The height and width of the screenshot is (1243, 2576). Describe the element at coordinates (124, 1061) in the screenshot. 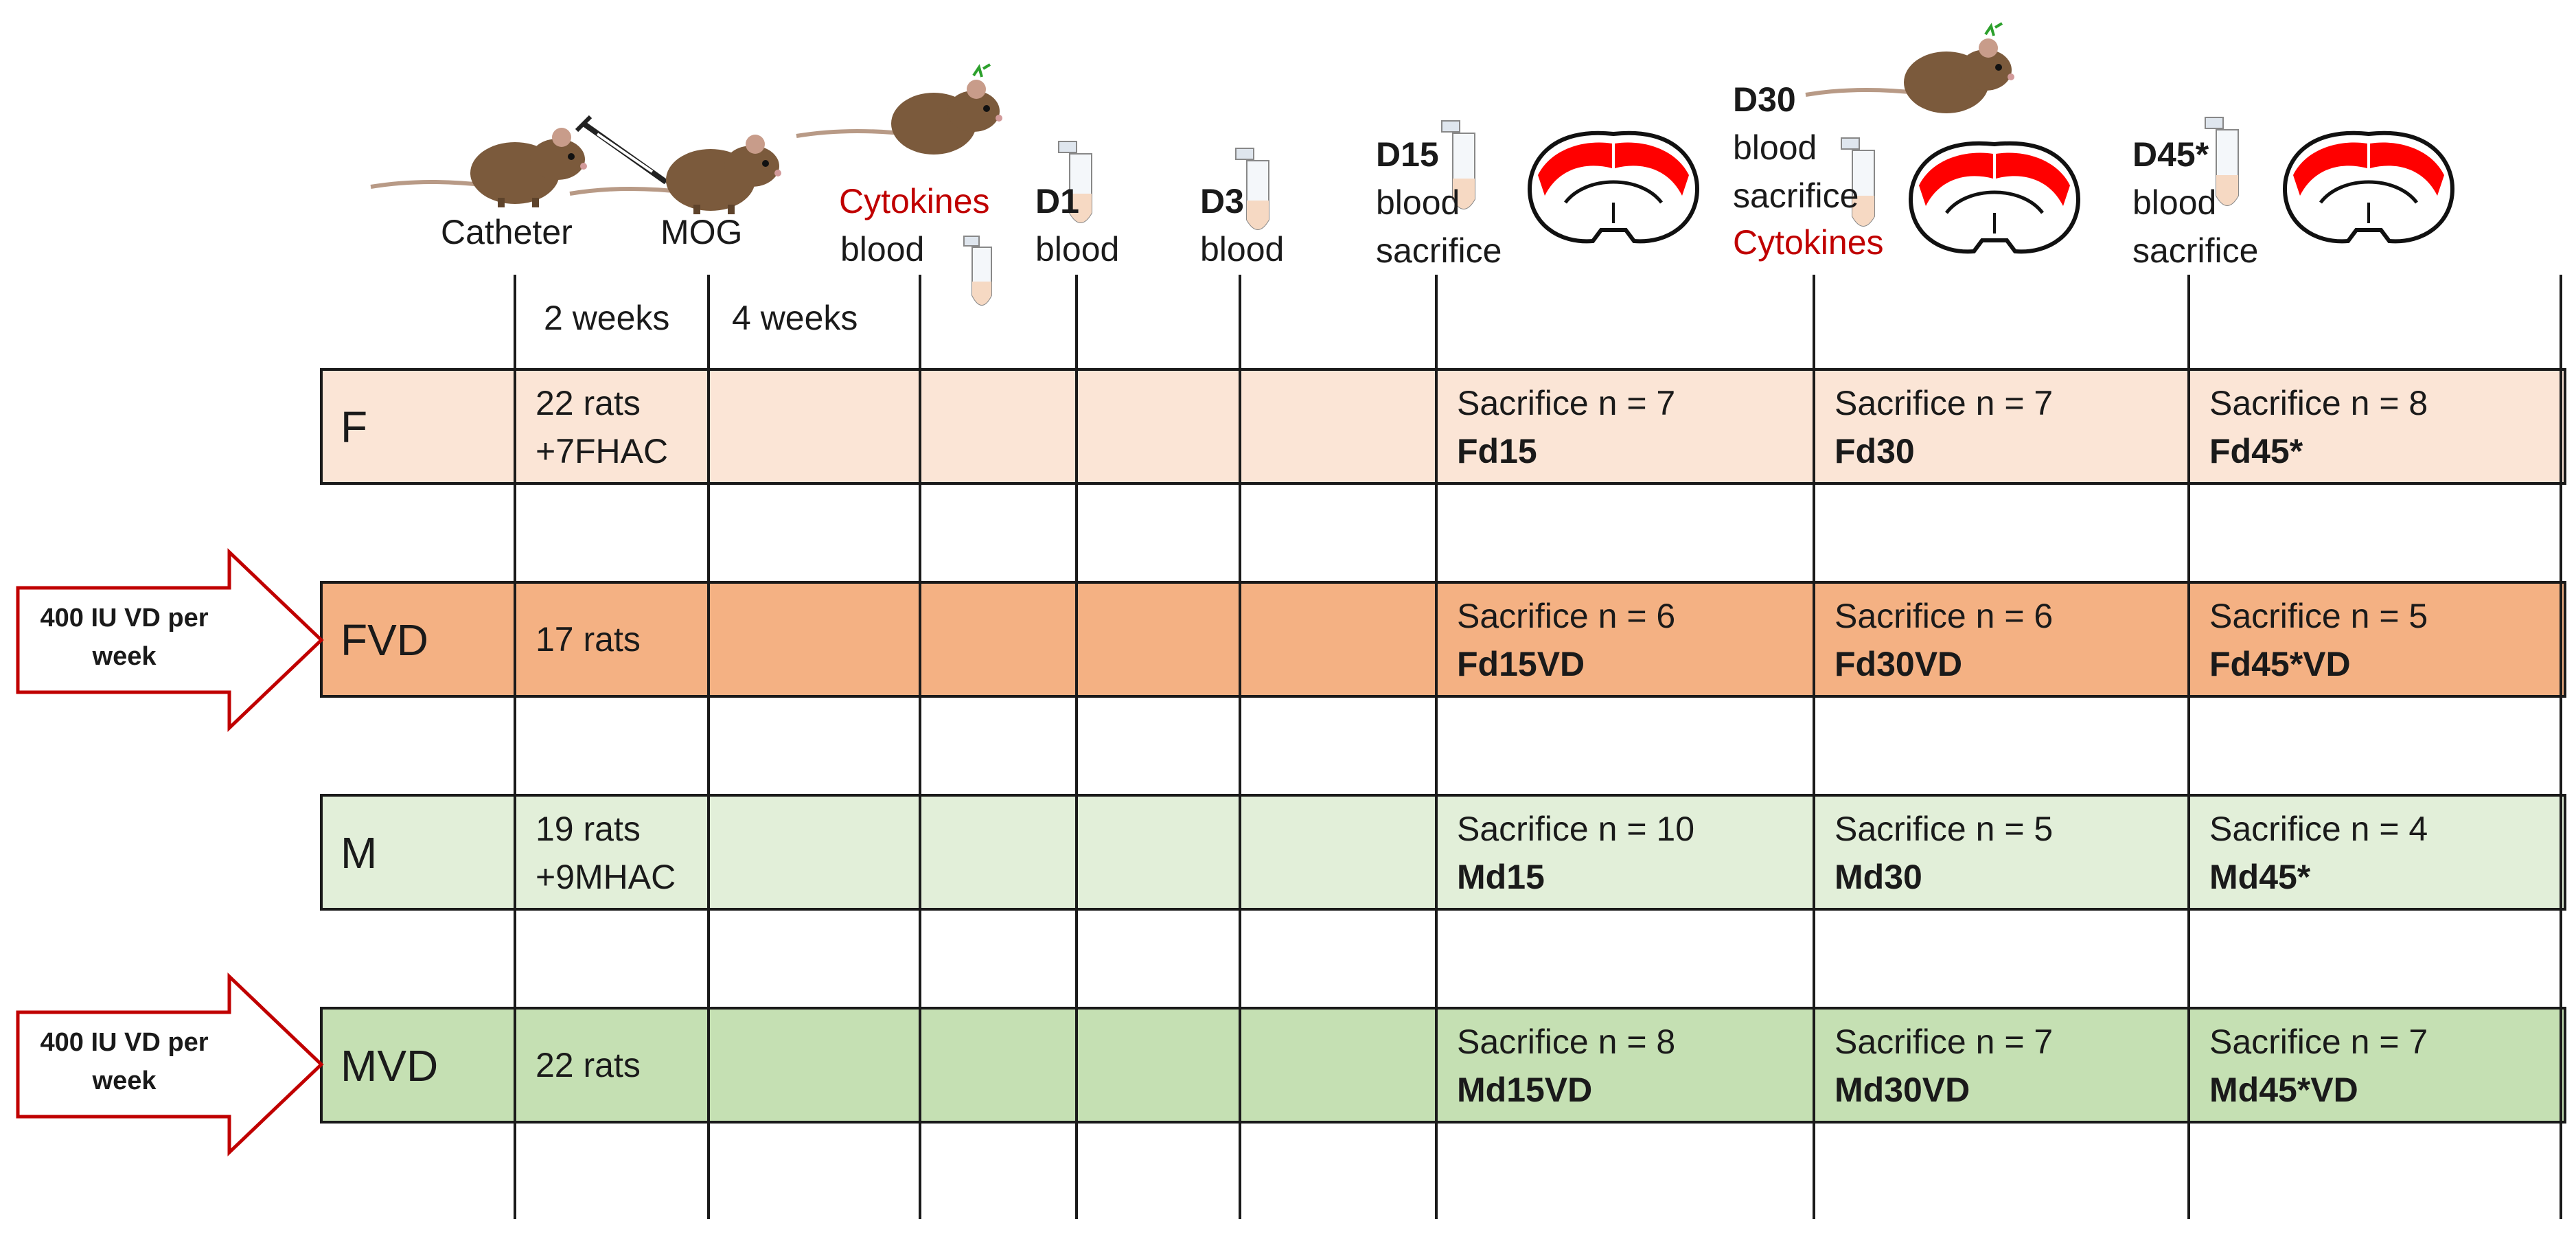

I see `vitamin-d-dose-label-mvd: 400 IU VD per week` at that location.